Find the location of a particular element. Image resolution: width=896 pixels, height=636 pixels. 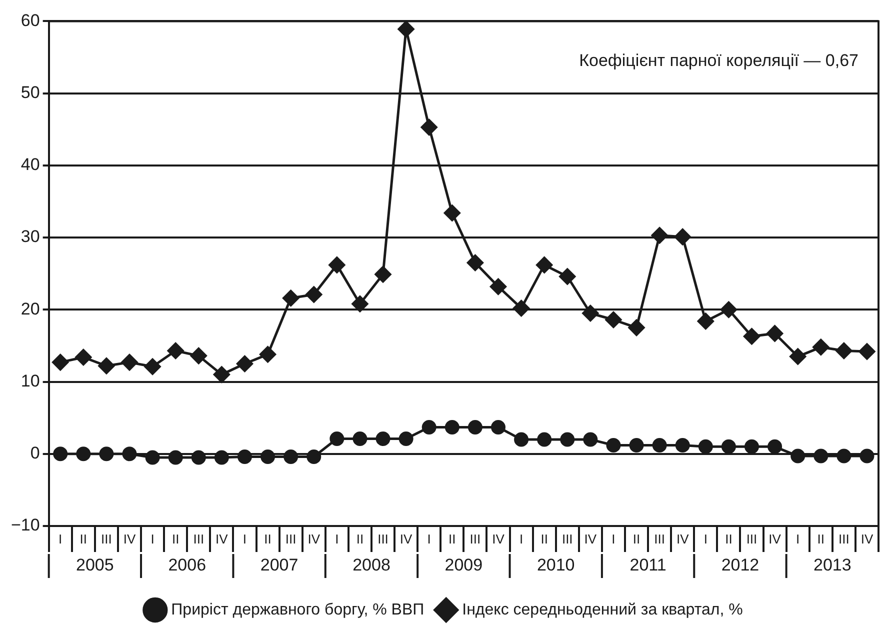

y-tick-label: 0 is located at coordinates (35, 453).